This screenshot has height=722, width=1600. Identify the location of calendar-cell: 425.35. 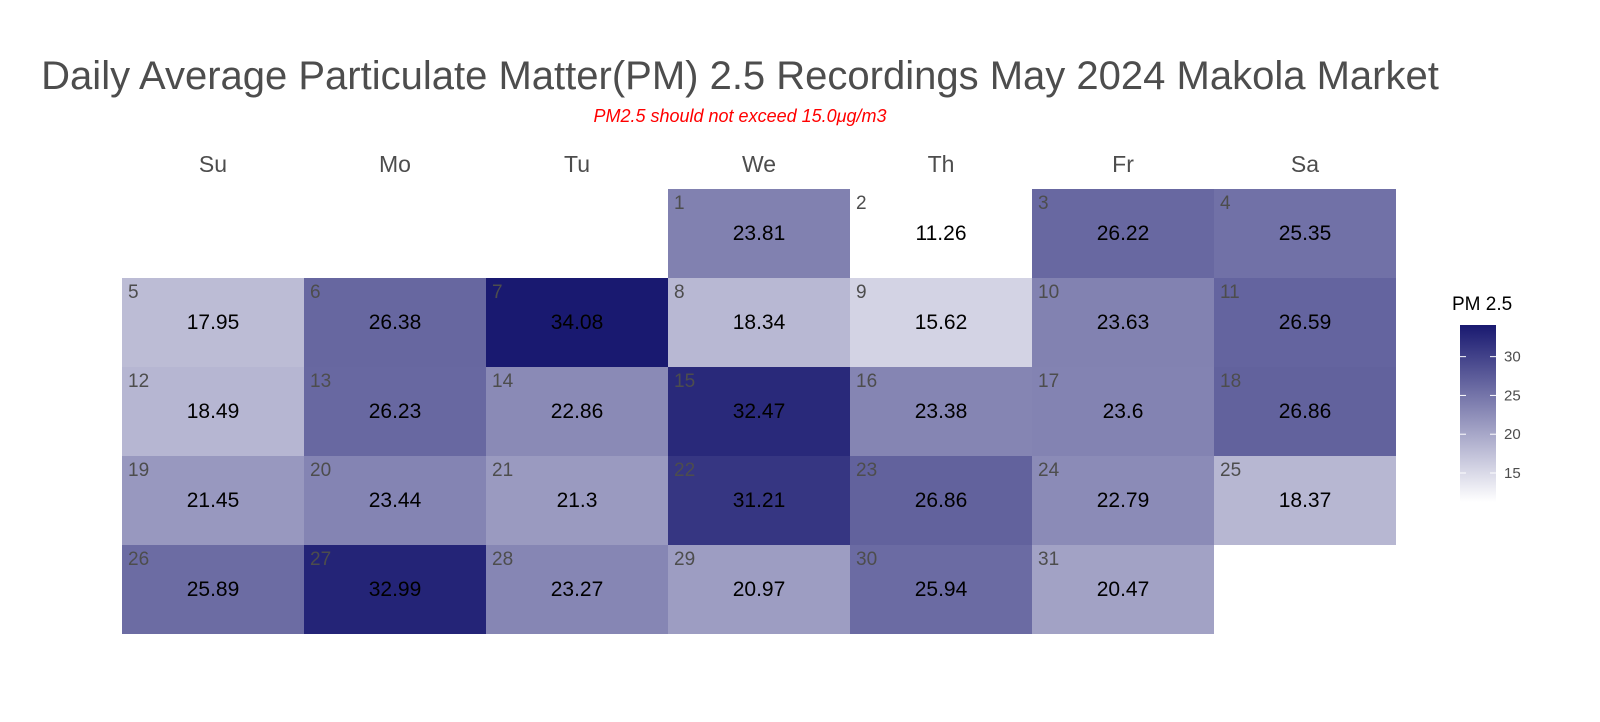
(1305, 233).